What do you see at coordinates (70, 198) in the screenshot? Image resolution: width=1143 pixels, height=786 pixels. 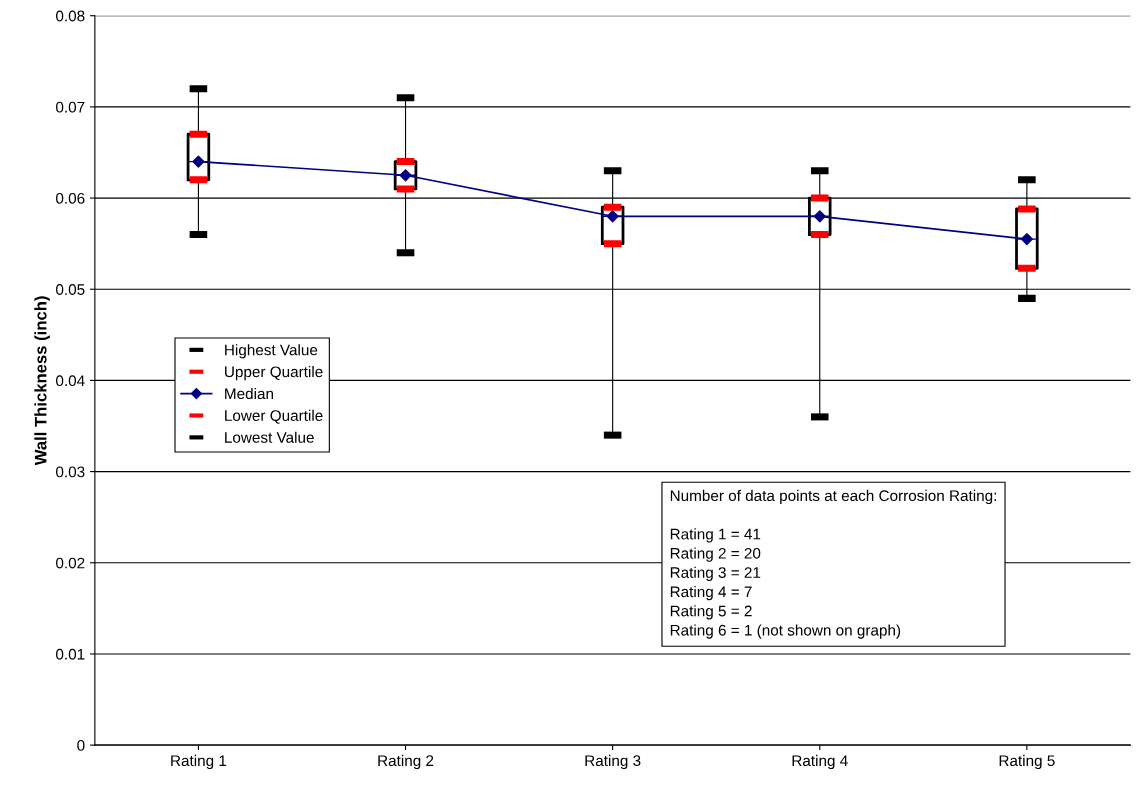 I see `y-tick-label: 0.06` at bounding box center [70, 198].